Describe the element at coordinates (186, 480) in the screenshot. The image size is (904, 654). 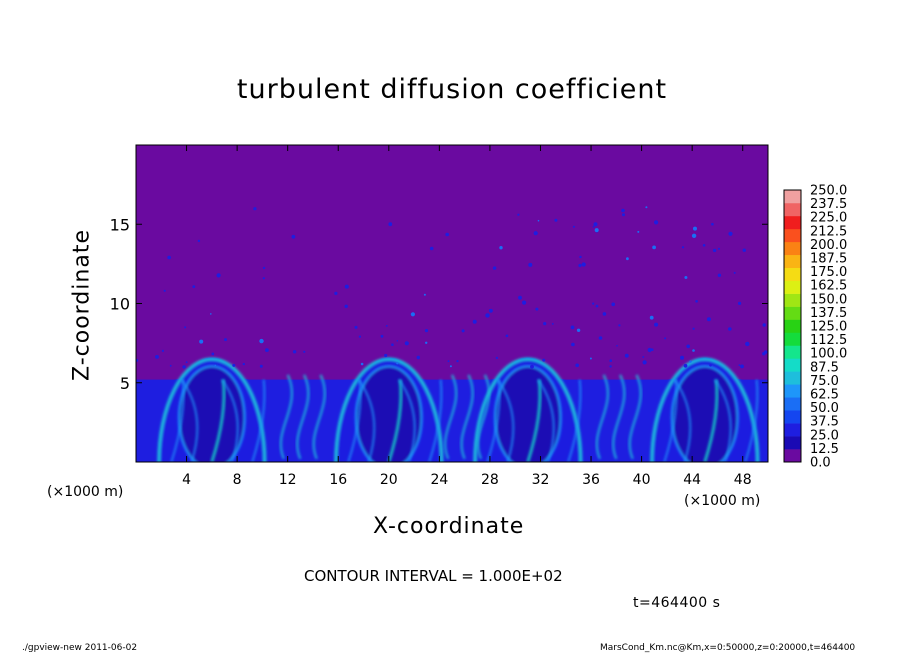
I see `x-tick-label: 4` at that location.